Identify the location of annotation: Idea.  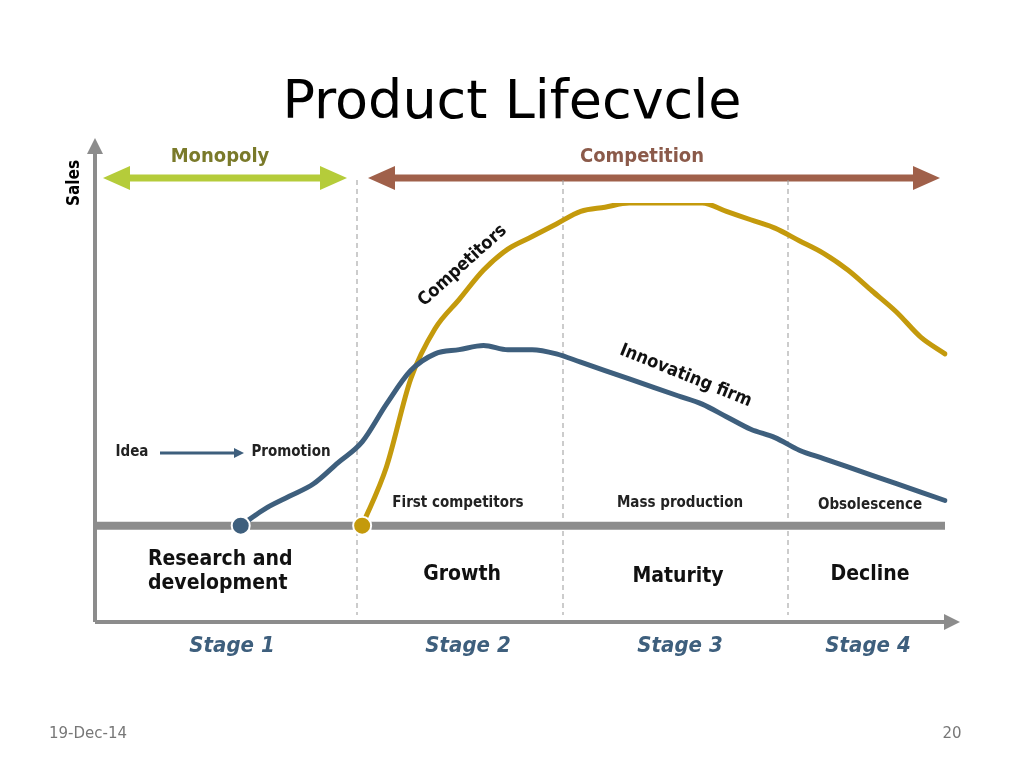
(132, 451).